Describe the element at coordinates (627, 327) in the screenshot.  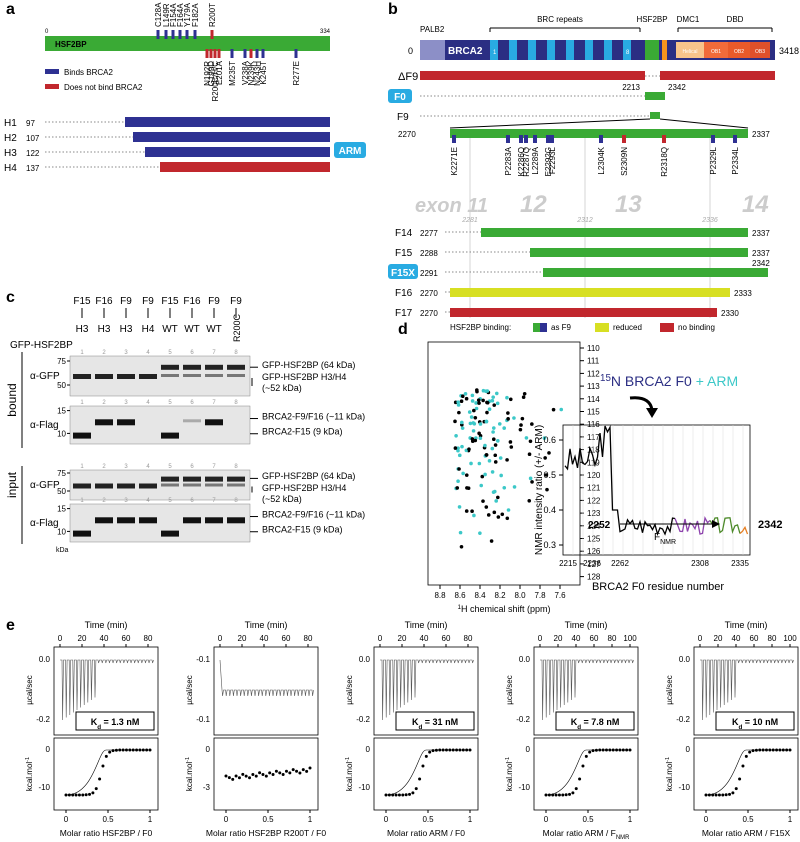
I see `label: reduced` at that location.